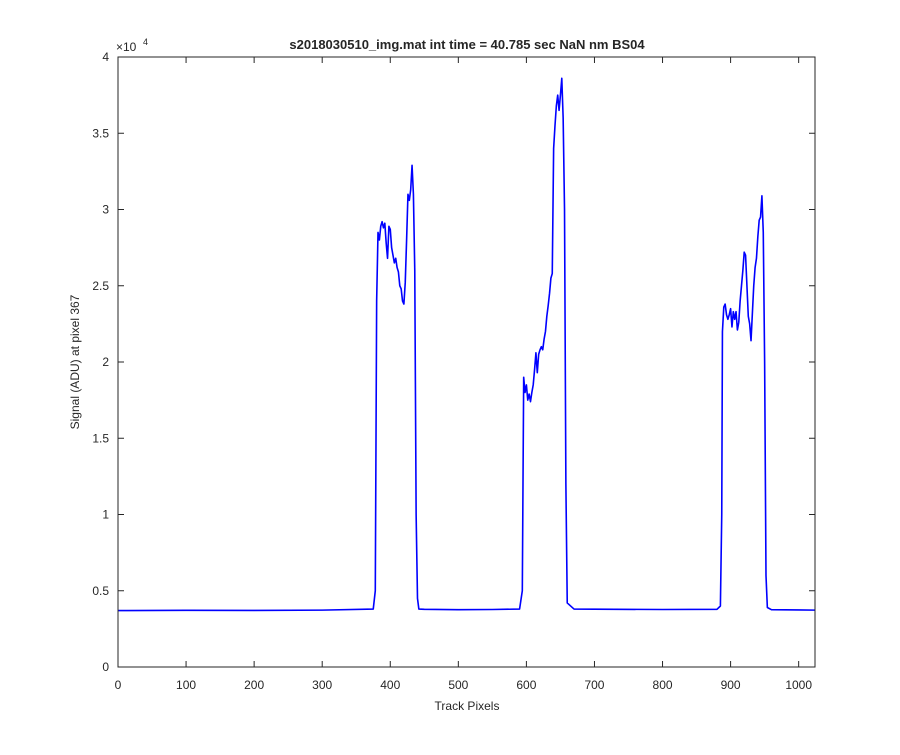 The image size is (900, 755). Describe the element at coordinates (663, 685) in the screenshot. I see `x-tick-label: 800` at that location.